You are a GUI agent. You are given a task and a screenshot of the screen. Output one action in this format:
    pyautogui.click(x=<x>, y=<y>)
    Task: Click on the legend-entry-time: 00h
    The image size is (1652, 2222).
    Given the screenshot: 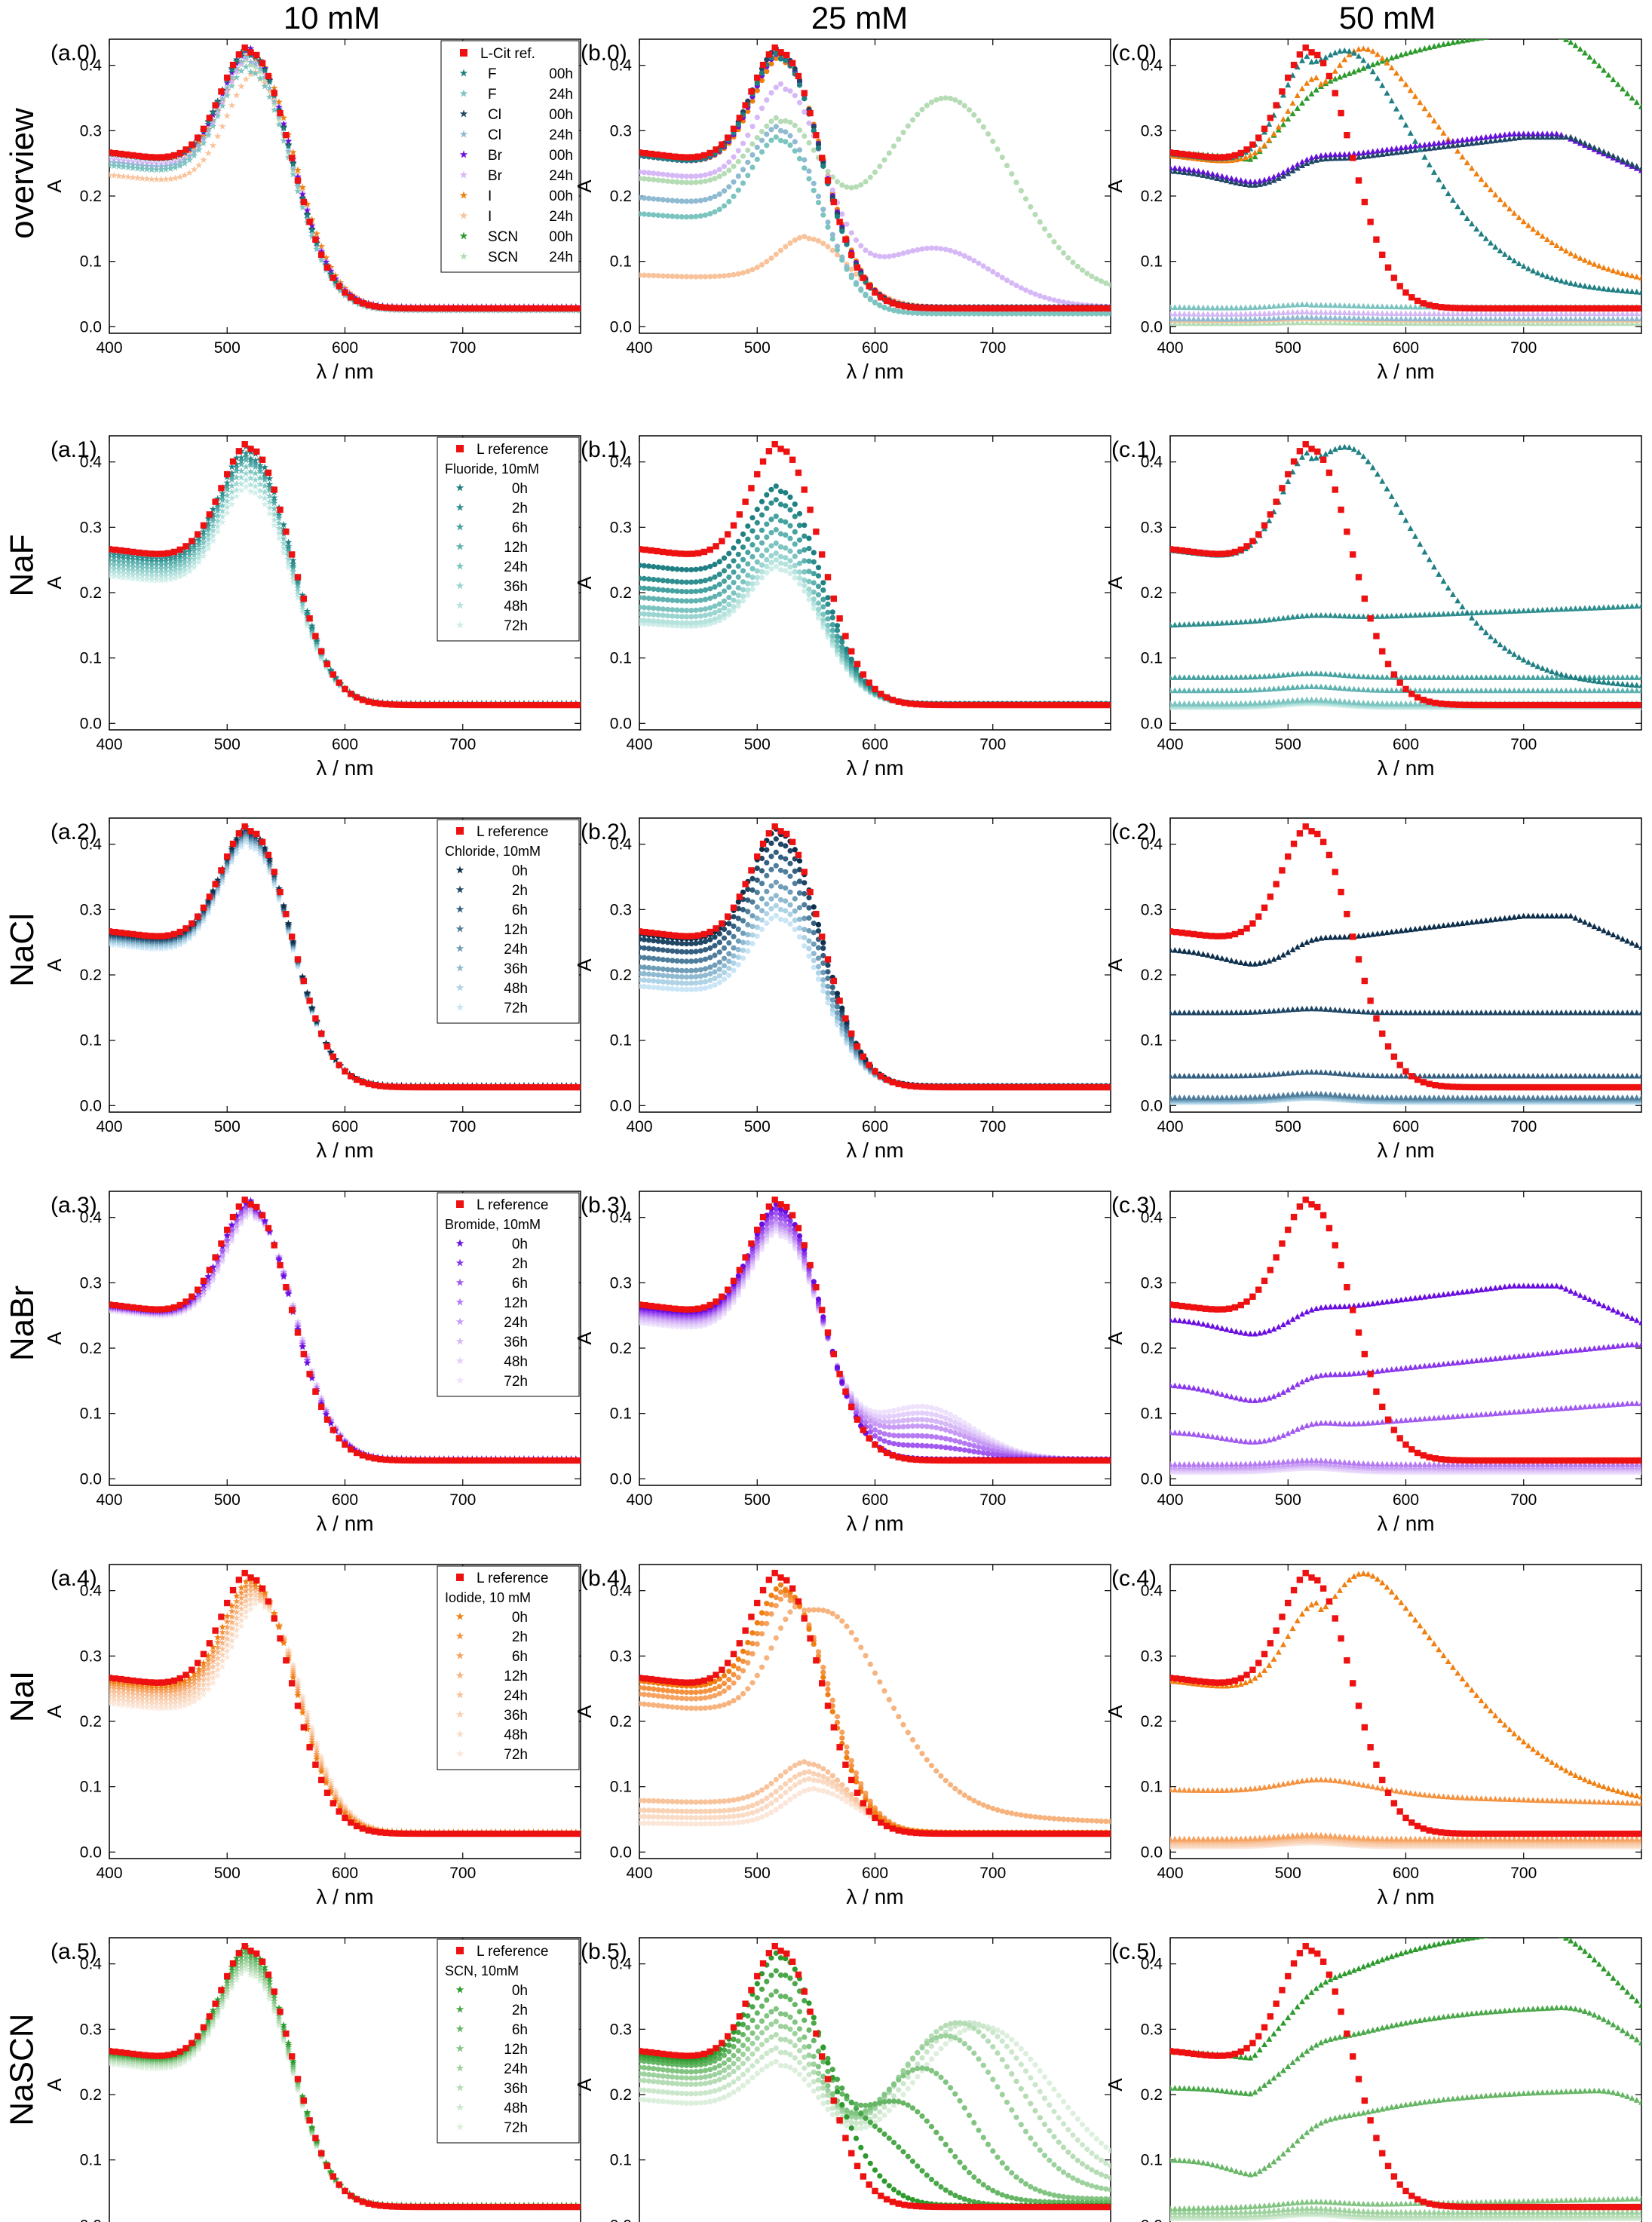 What is the action you would take?
    pyautogui.click(x=561, y=156)
    